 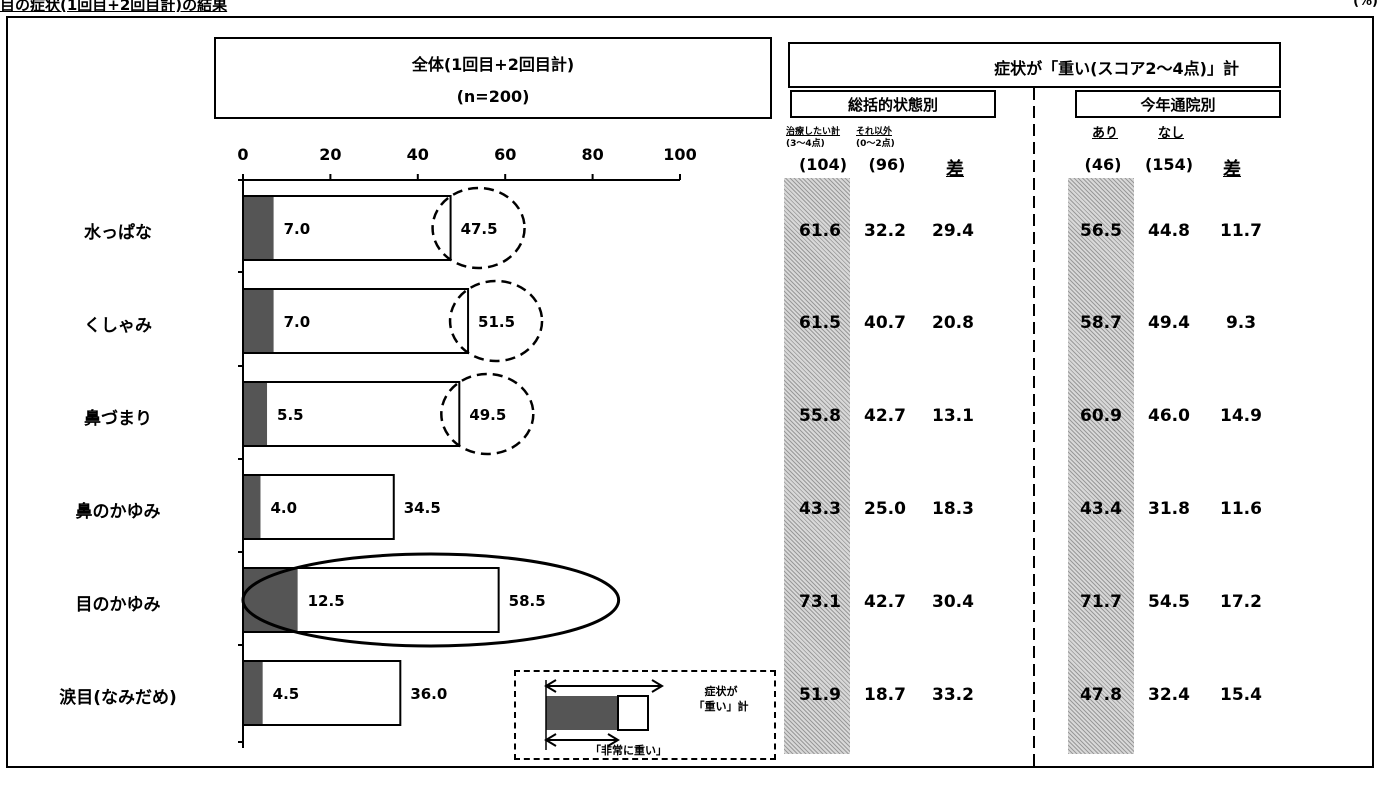 What do you see at coordinates (885, 602) in the screenshot?
I see `cell-g0-r4-c1: 42.7` at bounding box center [885, 602].